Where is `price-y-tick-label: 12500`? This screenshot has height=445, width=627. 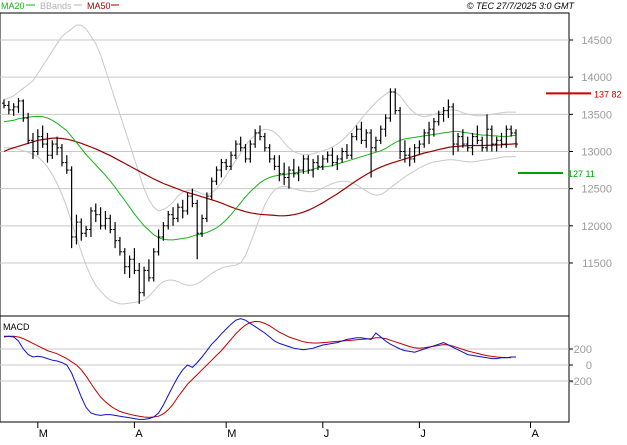
price-y-tick-label: 12500 is located at coordinates (596, 190).